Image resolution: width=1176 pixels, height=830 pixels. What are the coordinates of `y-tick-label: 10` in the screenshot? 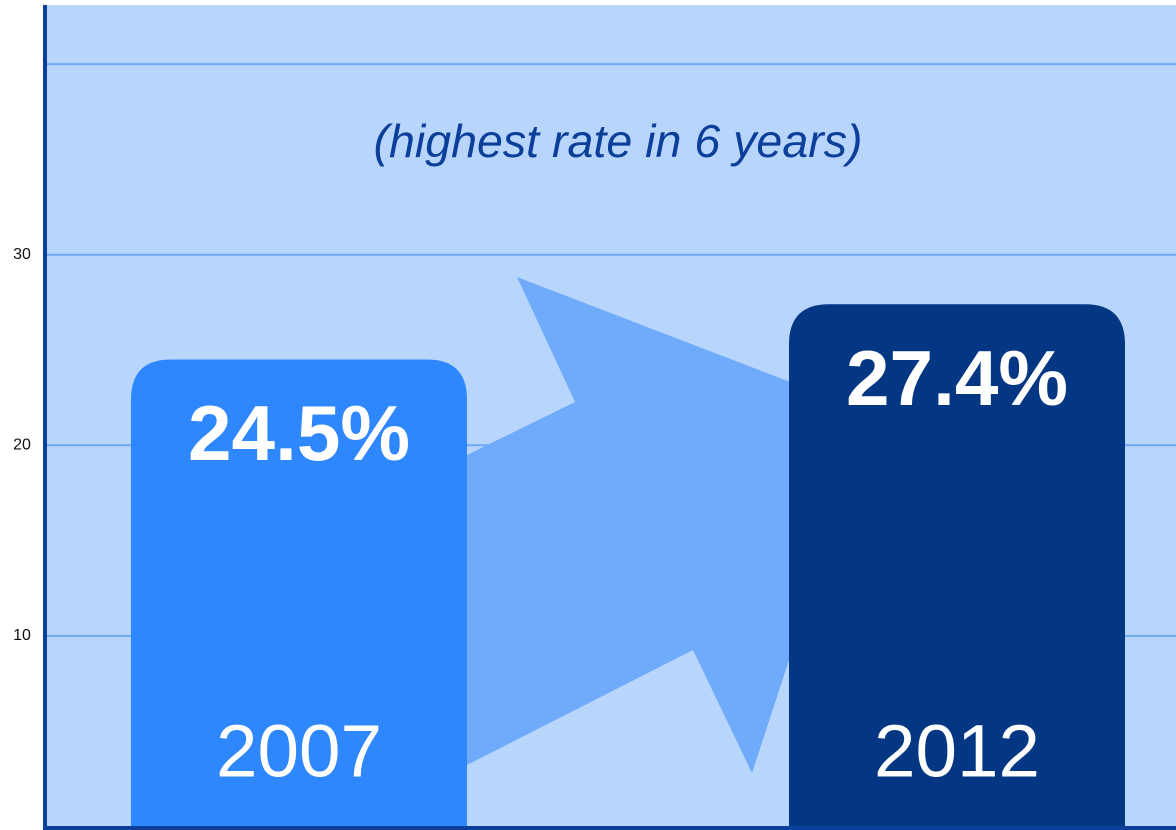 It's located at (22, 635).